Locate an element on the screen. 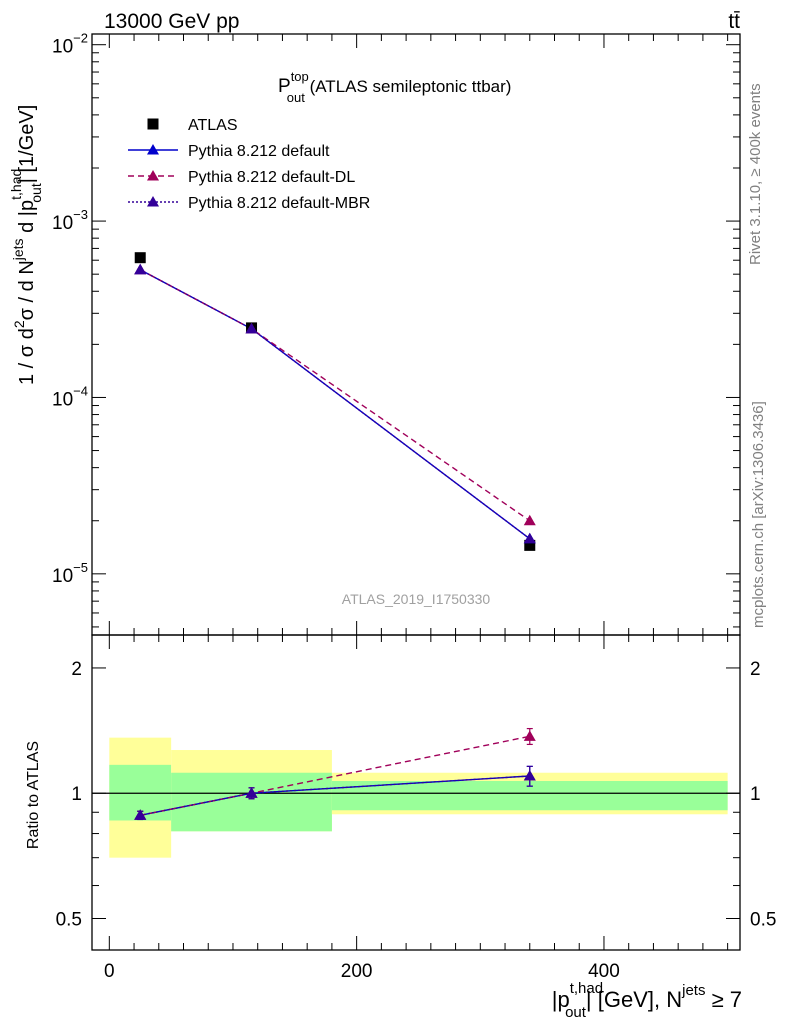  main-y-tick-label: 10⁻⁵ is located at coordinates (70, 573).